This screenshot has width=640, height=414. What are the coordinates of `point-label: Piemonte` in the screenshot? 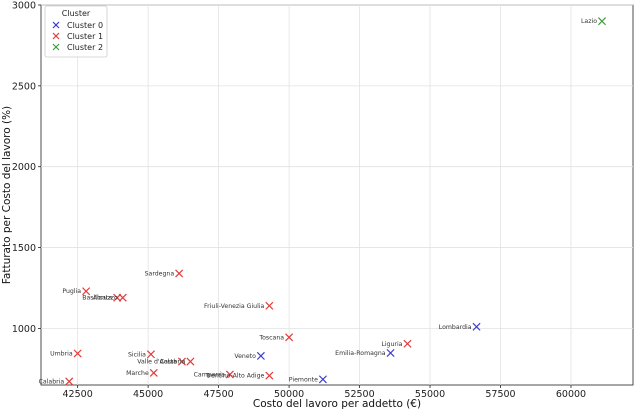 It's located at (303, 379).